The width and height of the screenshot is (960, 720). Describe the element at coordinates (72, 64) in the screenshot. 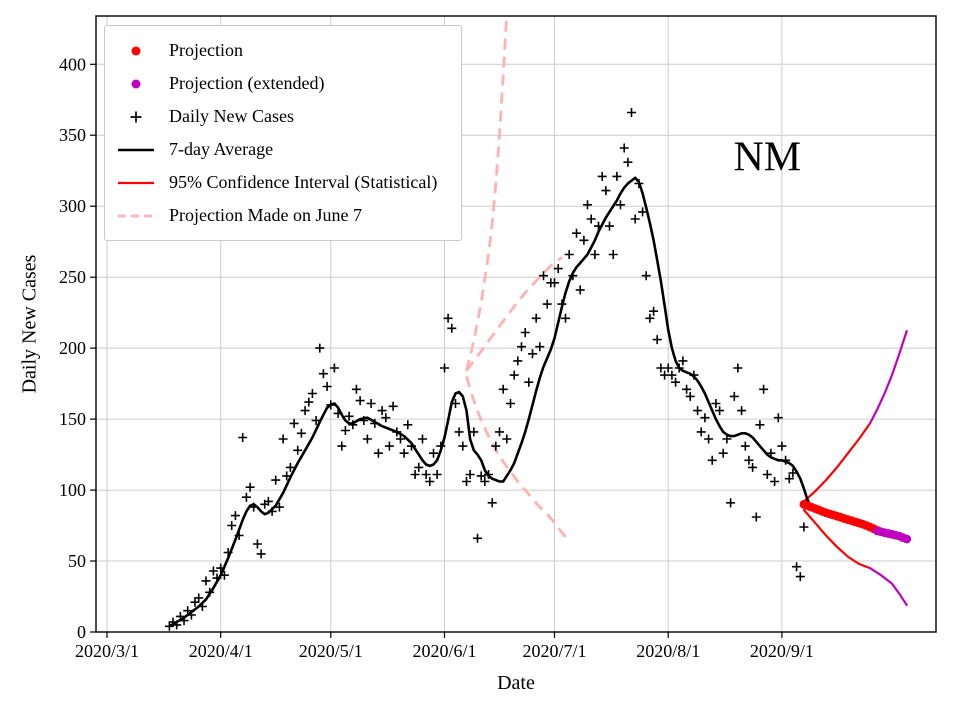

I see `y-tick-label: 400` at that location.